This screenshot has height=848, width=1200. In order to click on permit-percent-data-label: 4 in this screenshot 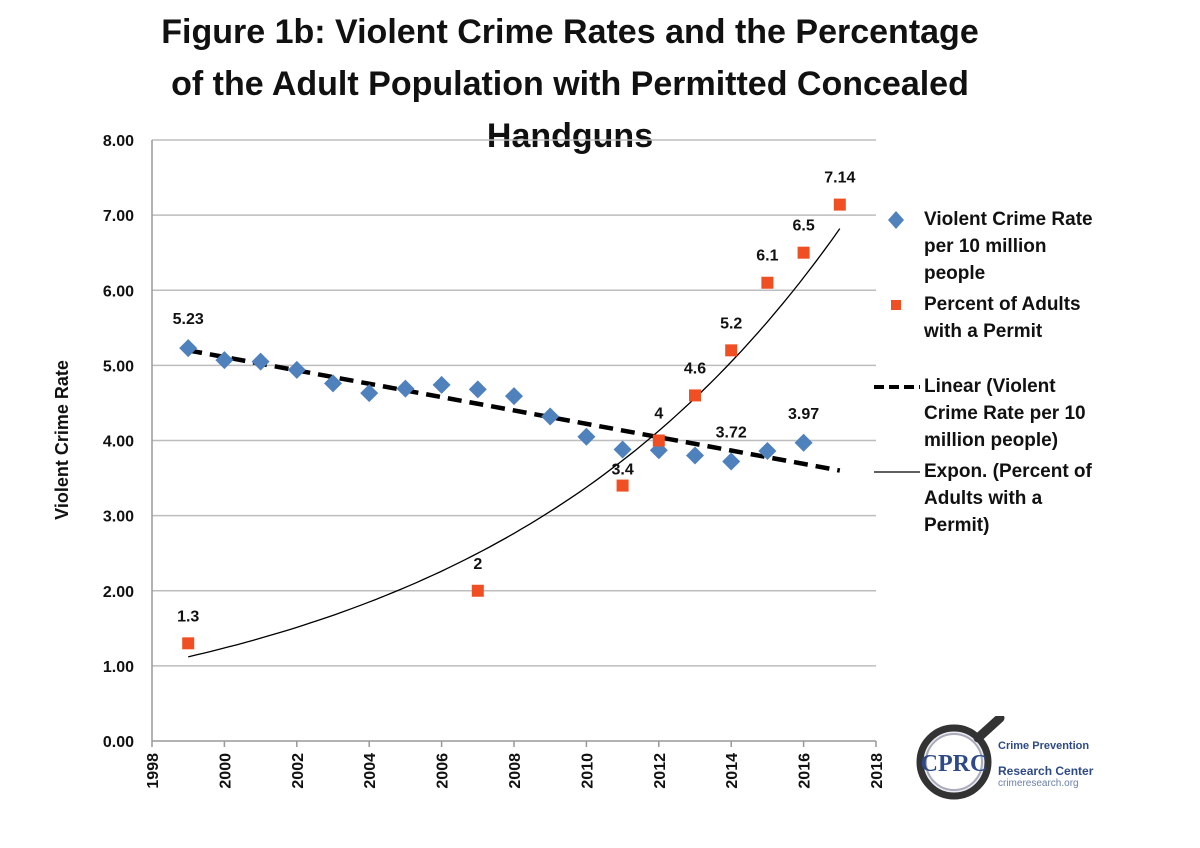, I will do `click(658, 414)`.